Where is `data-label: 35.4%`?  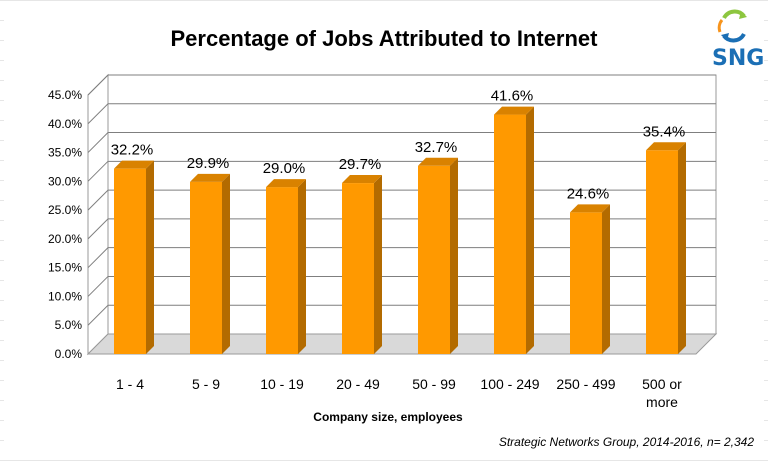
data-label: 35.4% is located at coordinates (664, 131).